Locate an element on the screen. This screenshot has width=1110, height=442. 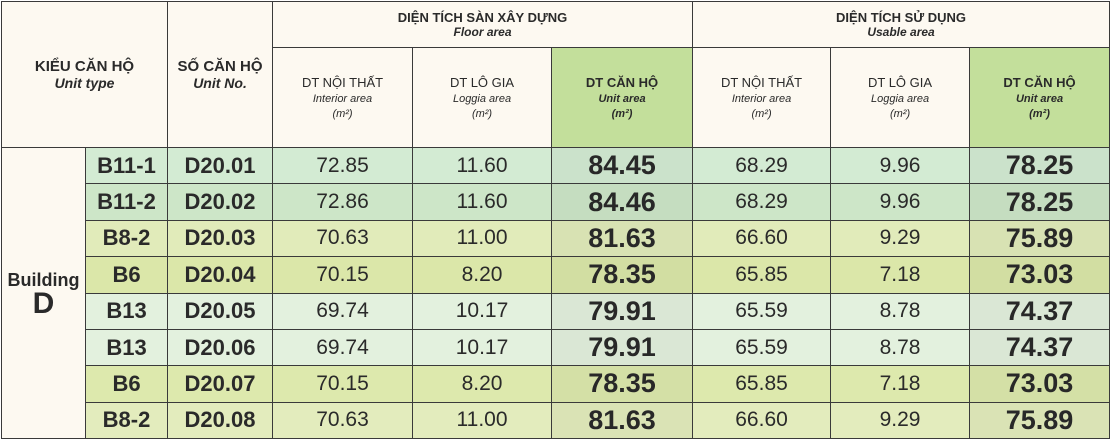
header-vi: DIỆN TÍCH SÀN XÂY DỰNG is located at coordinates (482, 17).